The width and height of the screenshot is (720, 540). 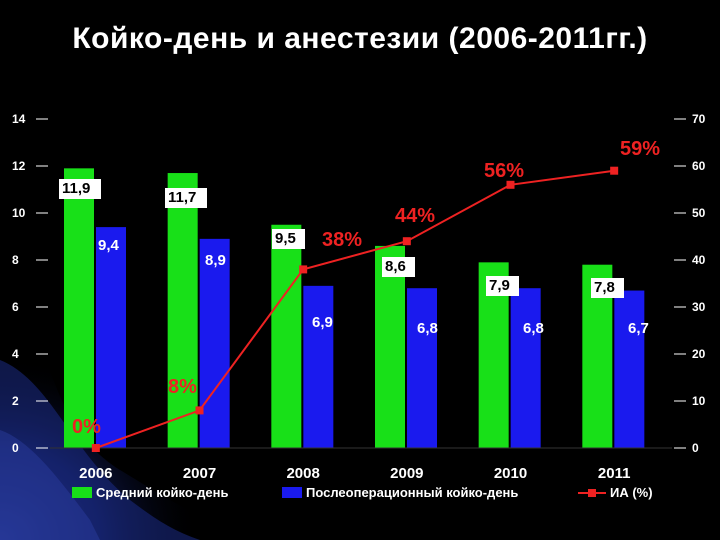 I want to click on x-axis-category-label: 2009, so click(x=406, y=473).